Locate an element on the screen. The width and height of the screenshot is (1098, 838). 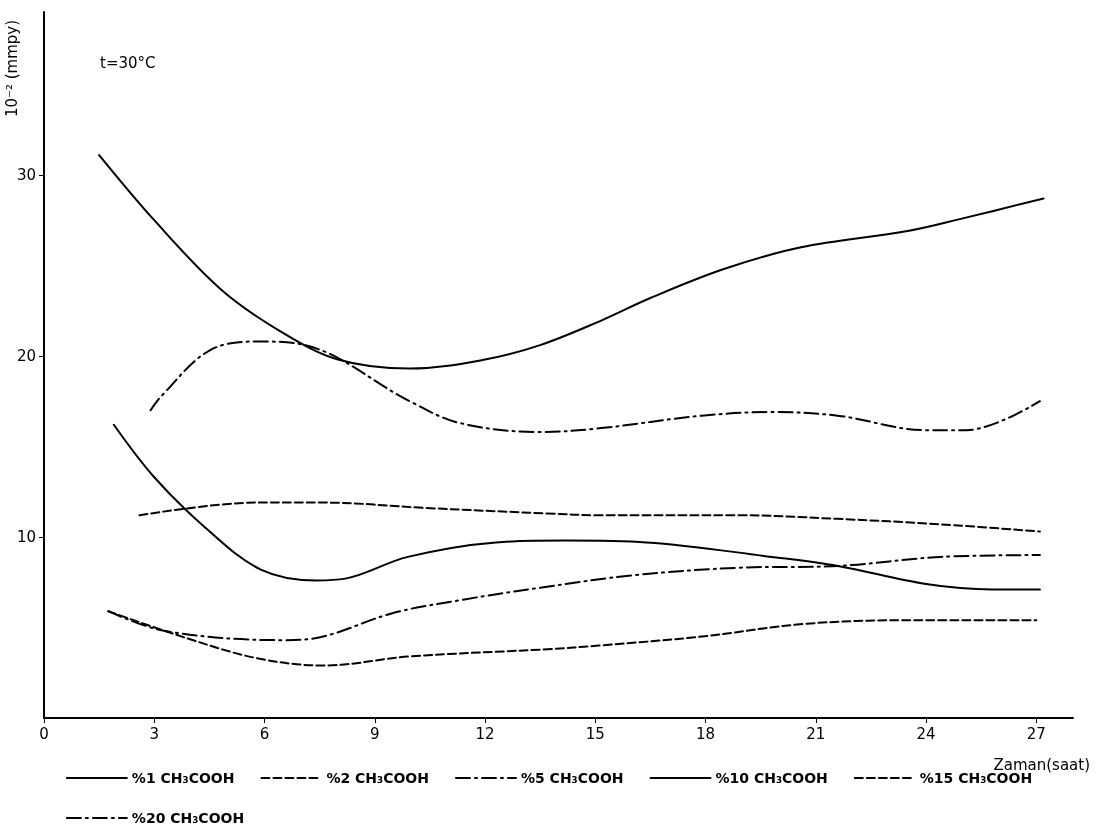
x-tick-label: 6 is located at coordinates (264, 733).